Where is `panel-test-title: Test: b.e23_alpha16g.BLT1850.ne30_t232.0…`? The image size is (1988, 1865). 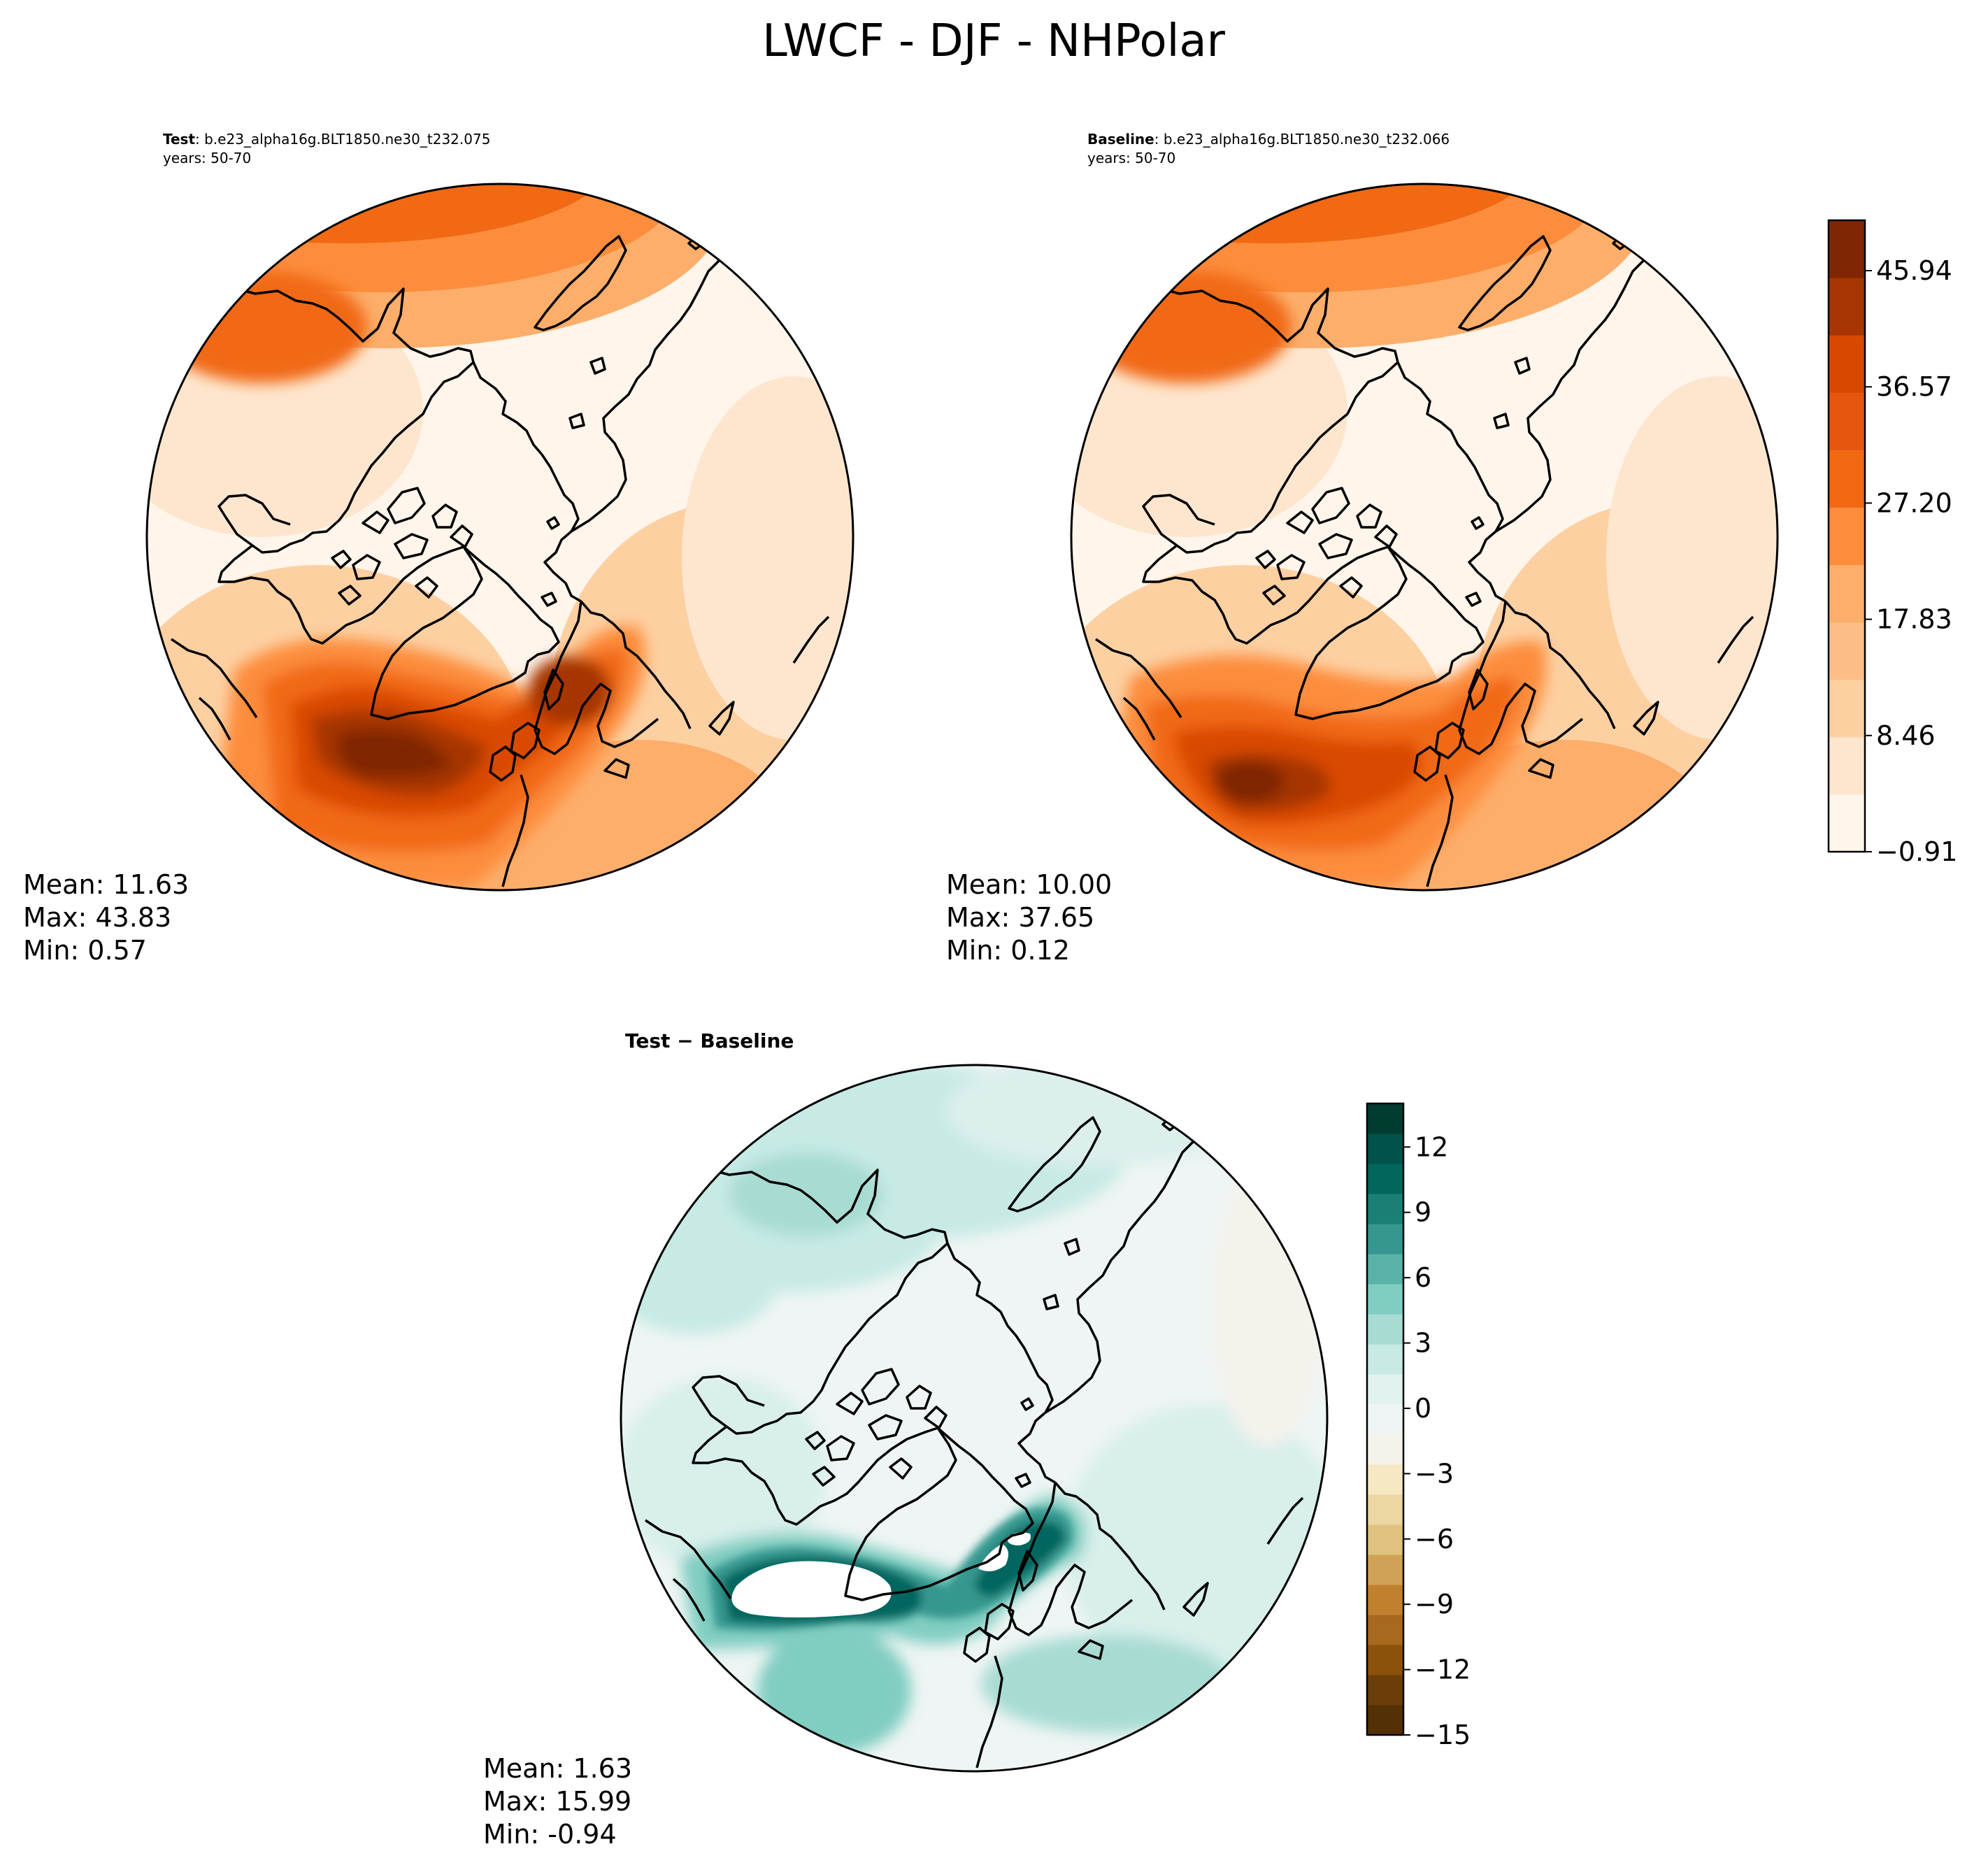 panel-test-title: Test: b.e23_alpha16g.BLT1850.ne30_t232.0… is located at coordinates (327, 139).